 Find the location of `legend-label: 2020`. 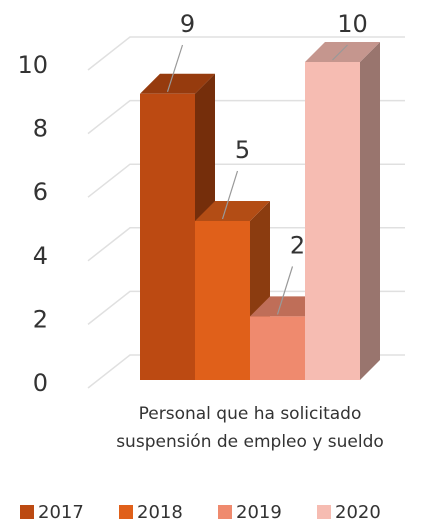

legend-label: 2020 is located at coordinates (358, 512).